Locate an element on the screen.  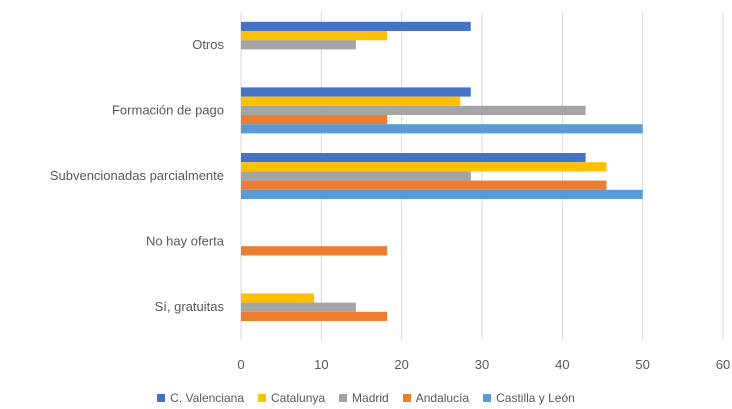
legend-label: Andalucía is located at coordinates (442, 398).